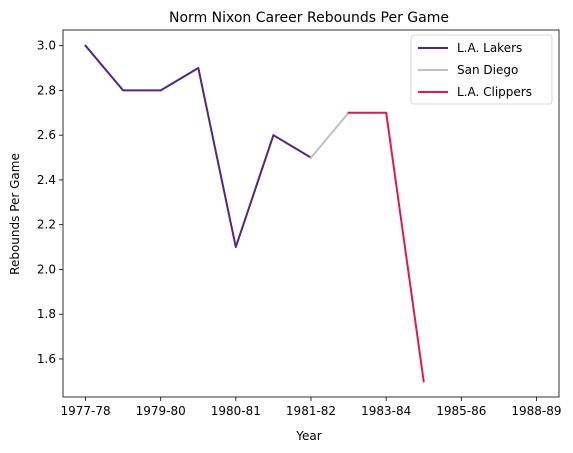  I want to click on legend: L.A. Lakers San Diego L.A. Clippers, so click(481, 69).